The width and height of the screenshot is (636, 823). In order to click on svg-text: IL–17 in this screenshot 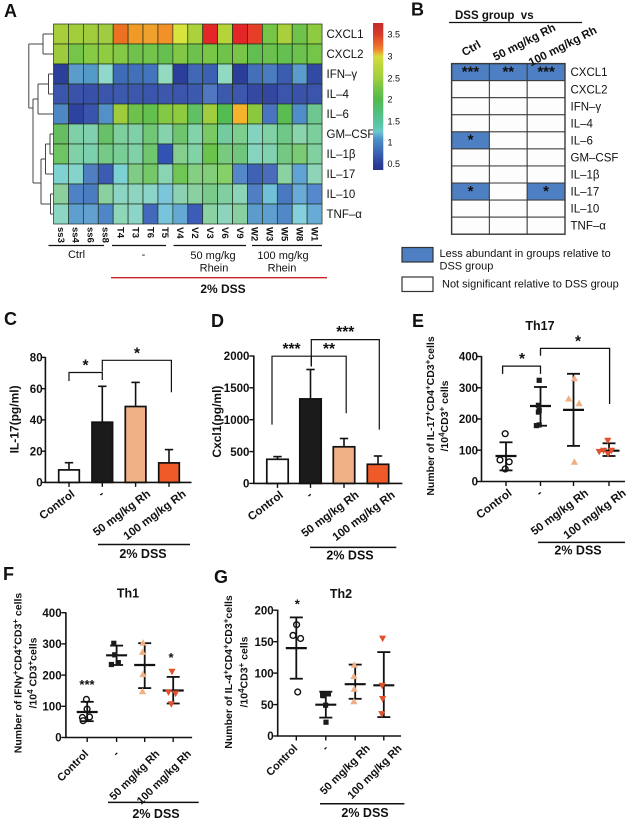, I will do `click(585, 193)`.